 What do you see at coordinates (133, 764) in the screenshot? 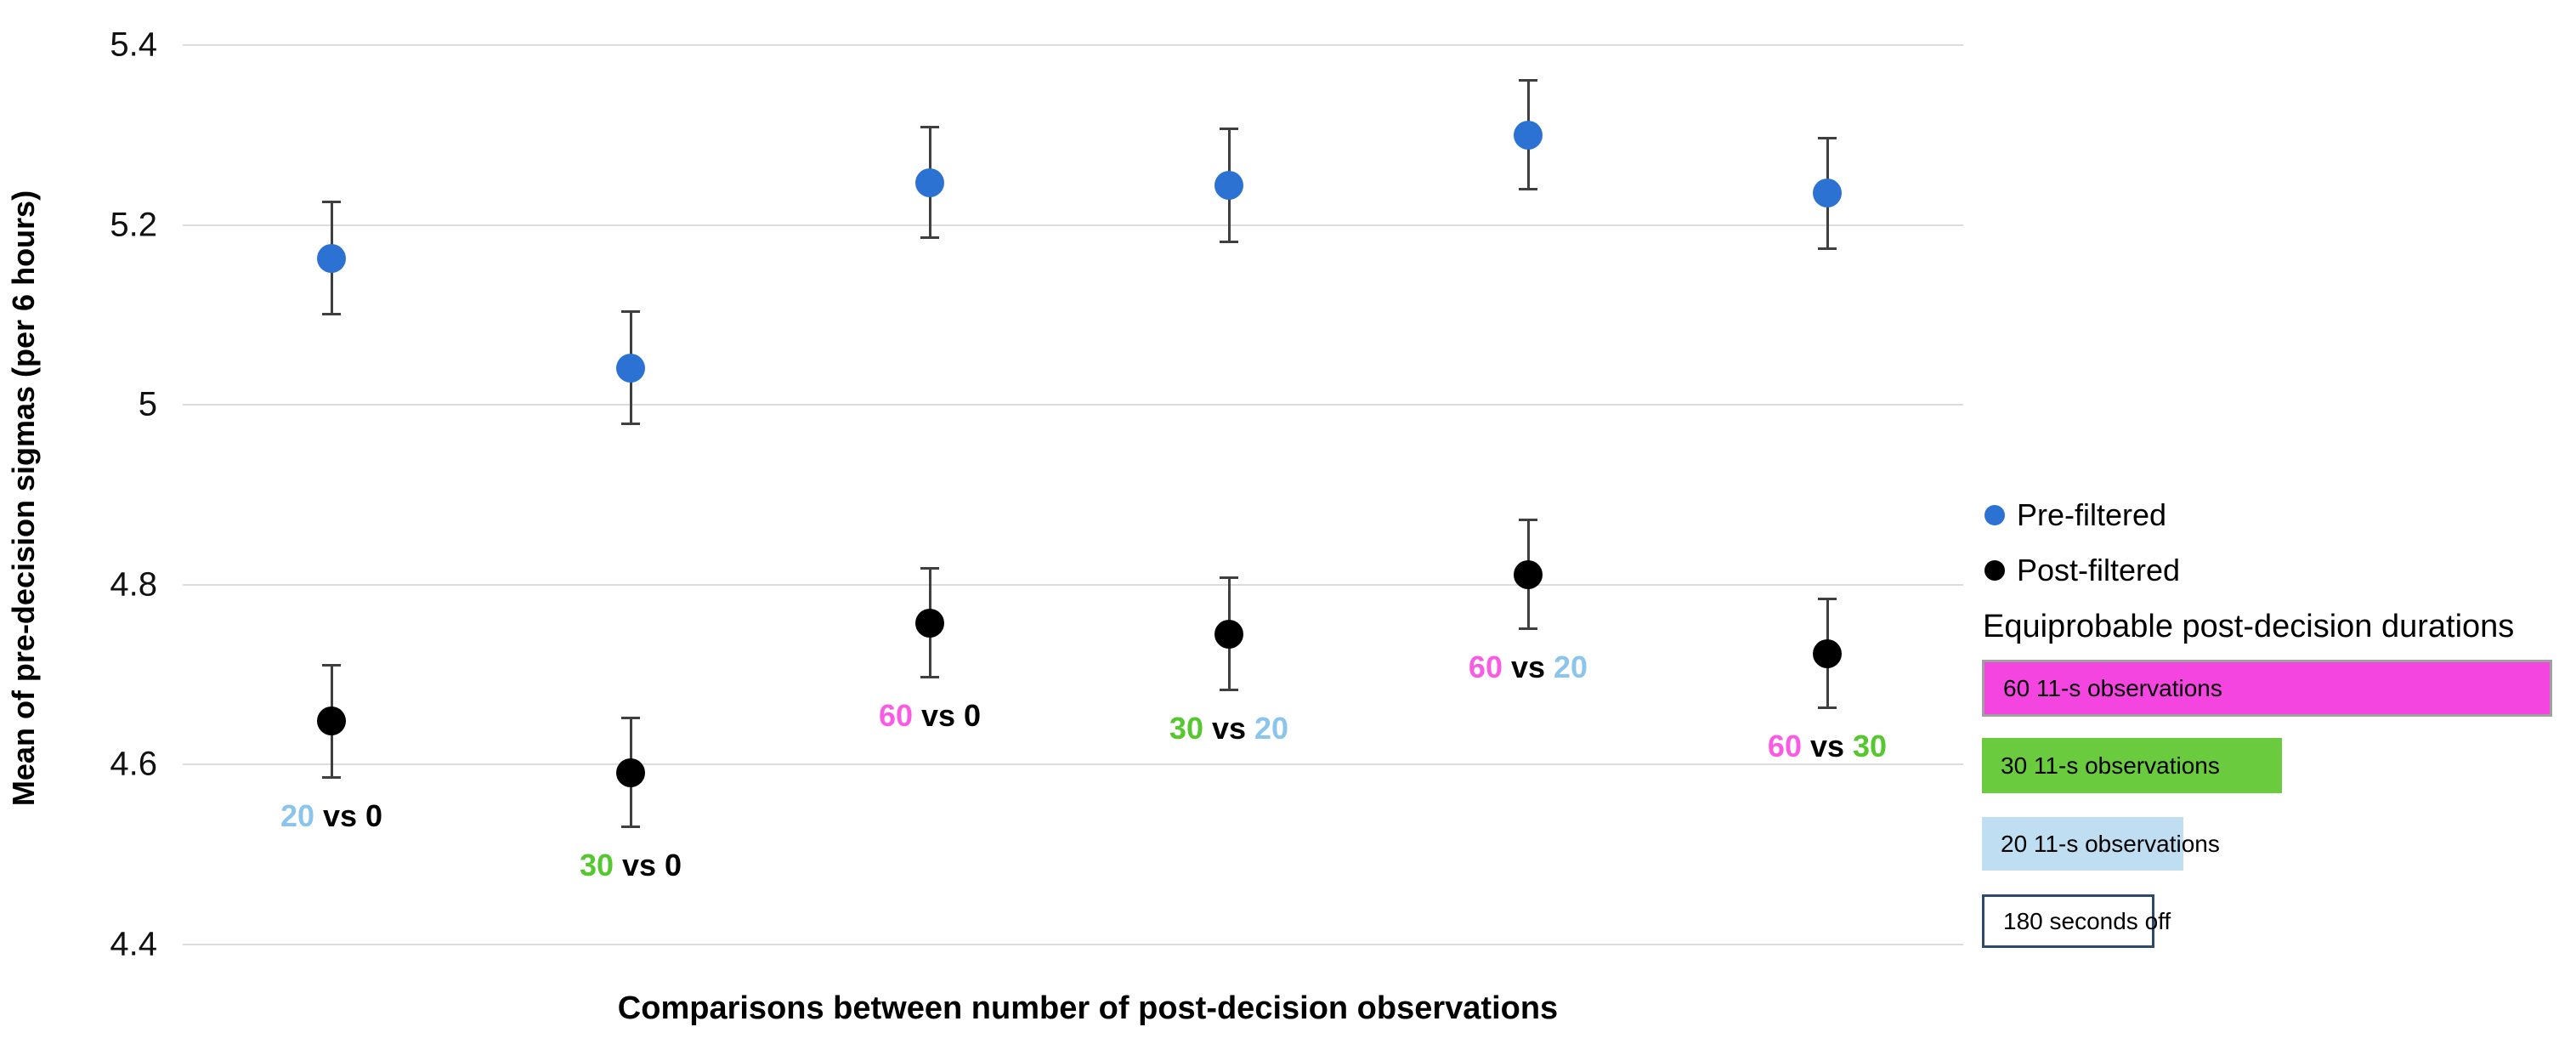
I see `y-tick-label-4.6: 4.6` at bounding box center [133, 764].